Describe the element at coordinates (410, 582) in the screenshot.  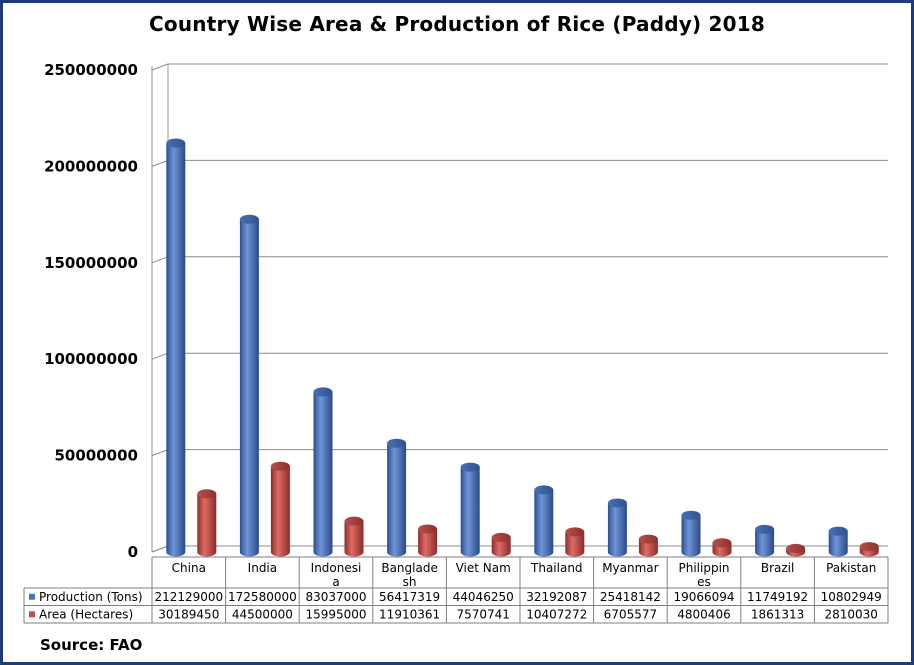
I see `x-tick-label: sh` at that location.